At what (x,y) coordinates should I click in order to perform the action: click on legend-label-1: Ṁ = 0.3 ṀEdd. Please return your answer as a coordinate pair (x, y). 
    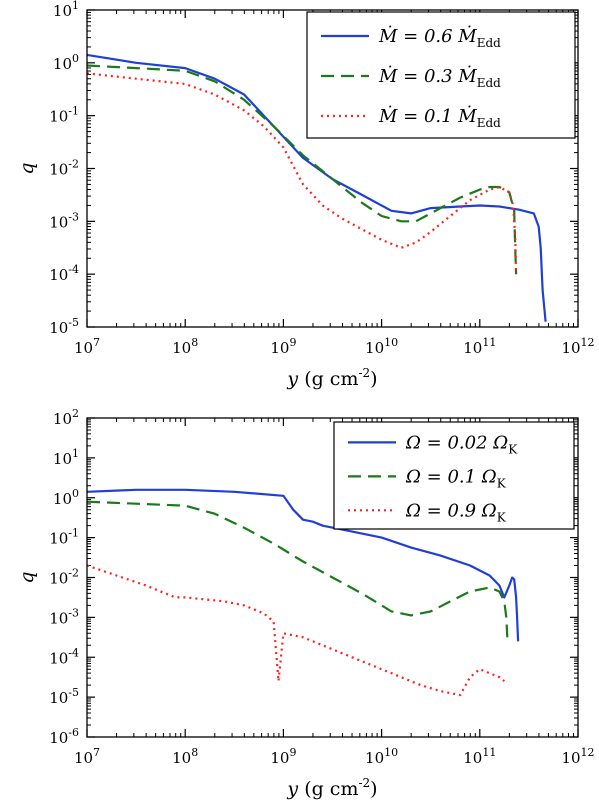
    Looking at the image, I should click on (439, 77).